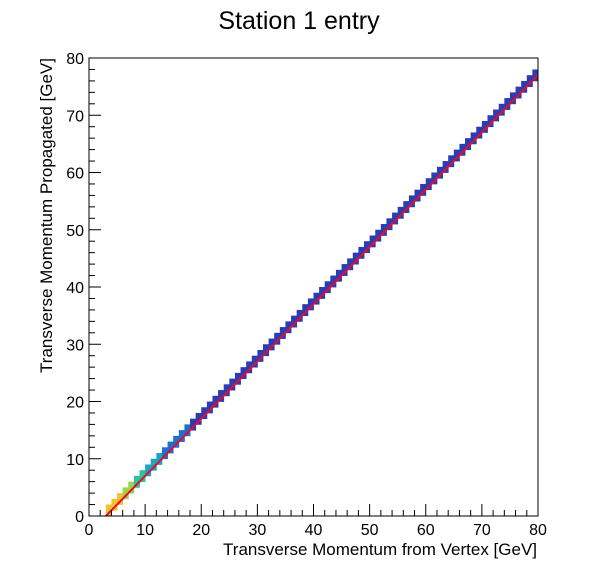  Describe the element at coordinates (75, 231) in the screenshot. I see `y-tick-label: 50` at that location.